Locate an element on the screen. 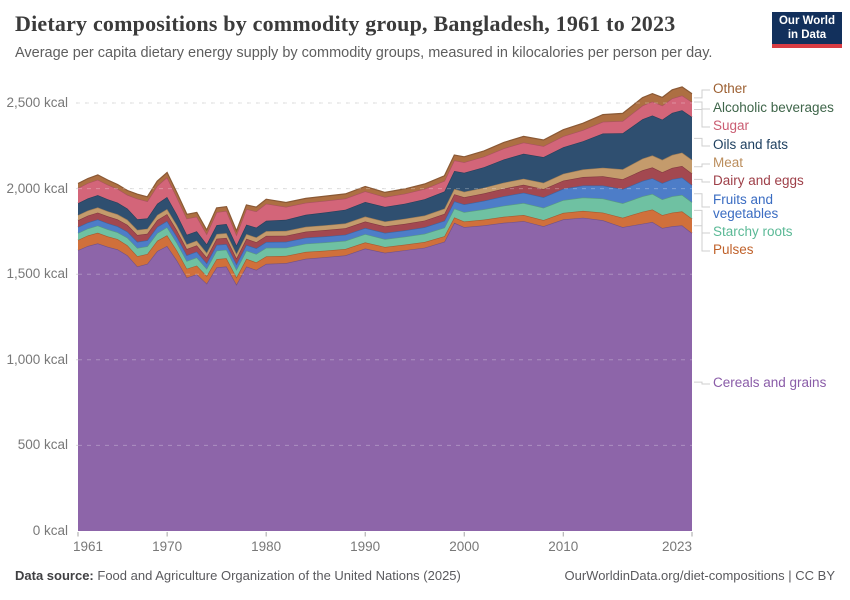 This screenshot has width=850, height=600. y-axis-label: 0 kcal is located at coordinates (50, 530).